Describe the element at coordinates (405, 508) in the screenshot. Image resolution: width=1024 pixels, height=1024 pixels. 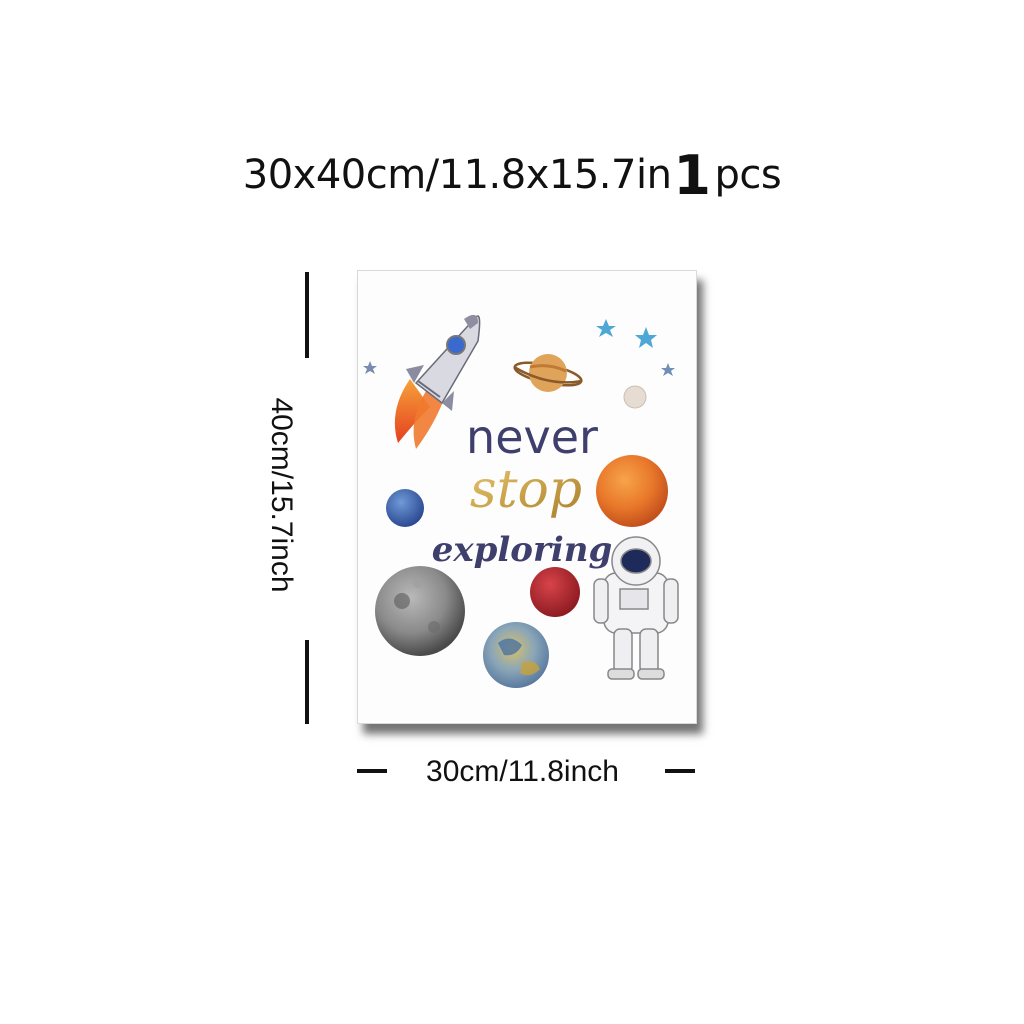
I see `blue-planet-icon` at that location.